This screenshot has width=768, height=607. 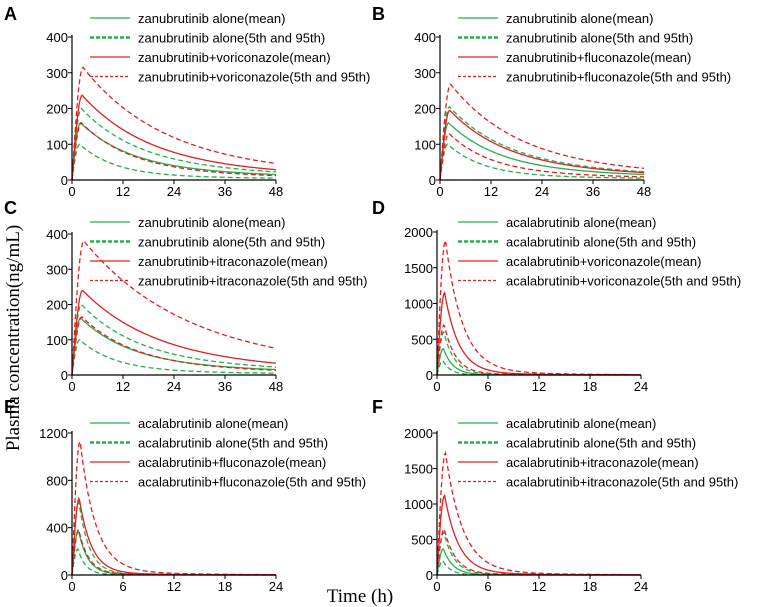 What do you see at coordinates (622, 482) in the screenshot?
I see `legend-label: acalabrutinib+itraconazole(5th and 95th)` at bounding box center [622, 482].